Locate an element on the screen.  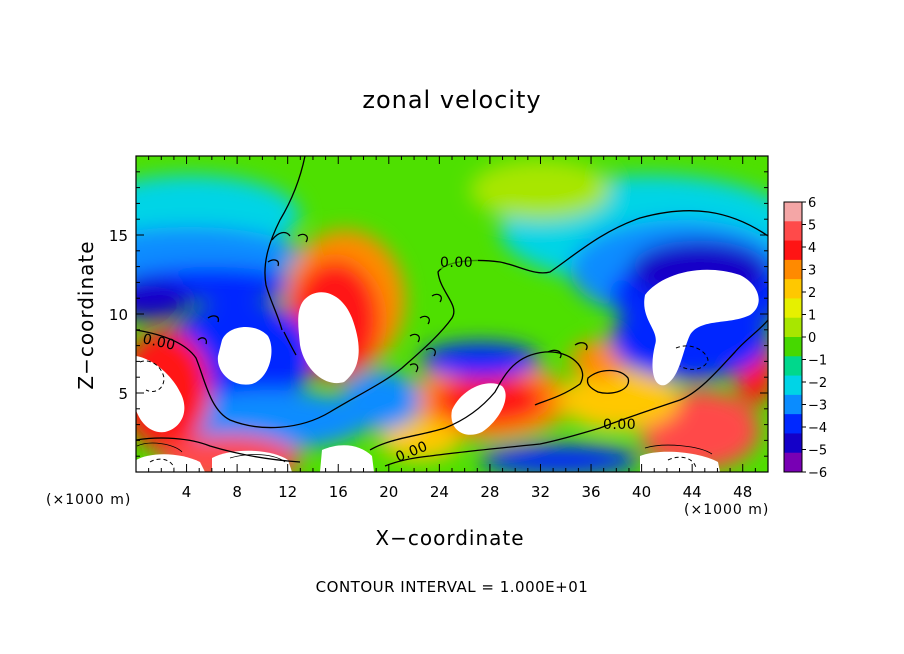
colorbar-tick-label: 2 is located at coordinates (812, 293).